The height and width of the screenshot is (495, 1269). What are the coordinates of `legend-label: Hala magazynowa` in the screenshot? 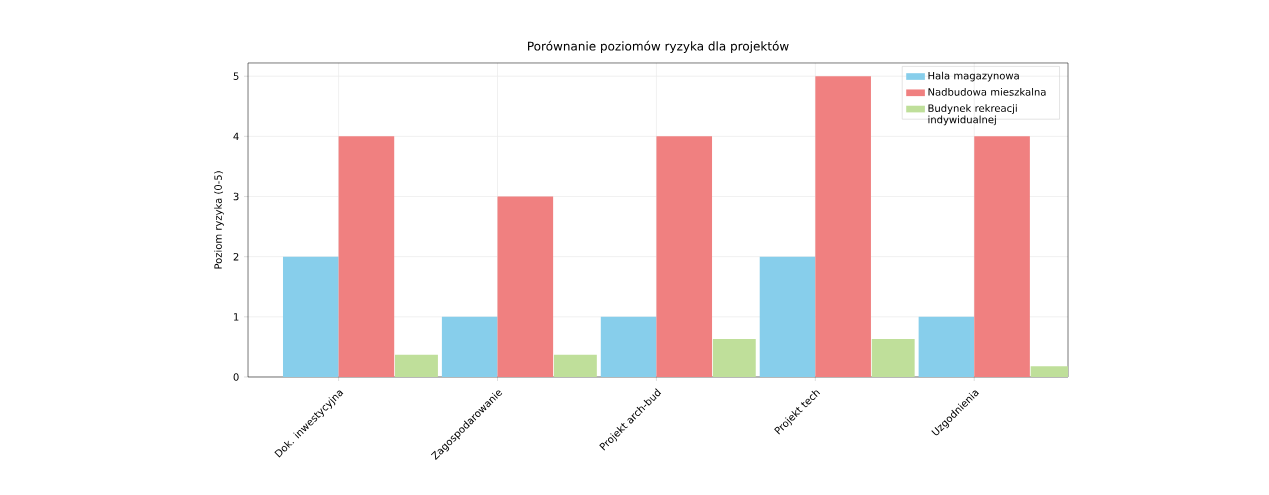 It's located at (973, 76).